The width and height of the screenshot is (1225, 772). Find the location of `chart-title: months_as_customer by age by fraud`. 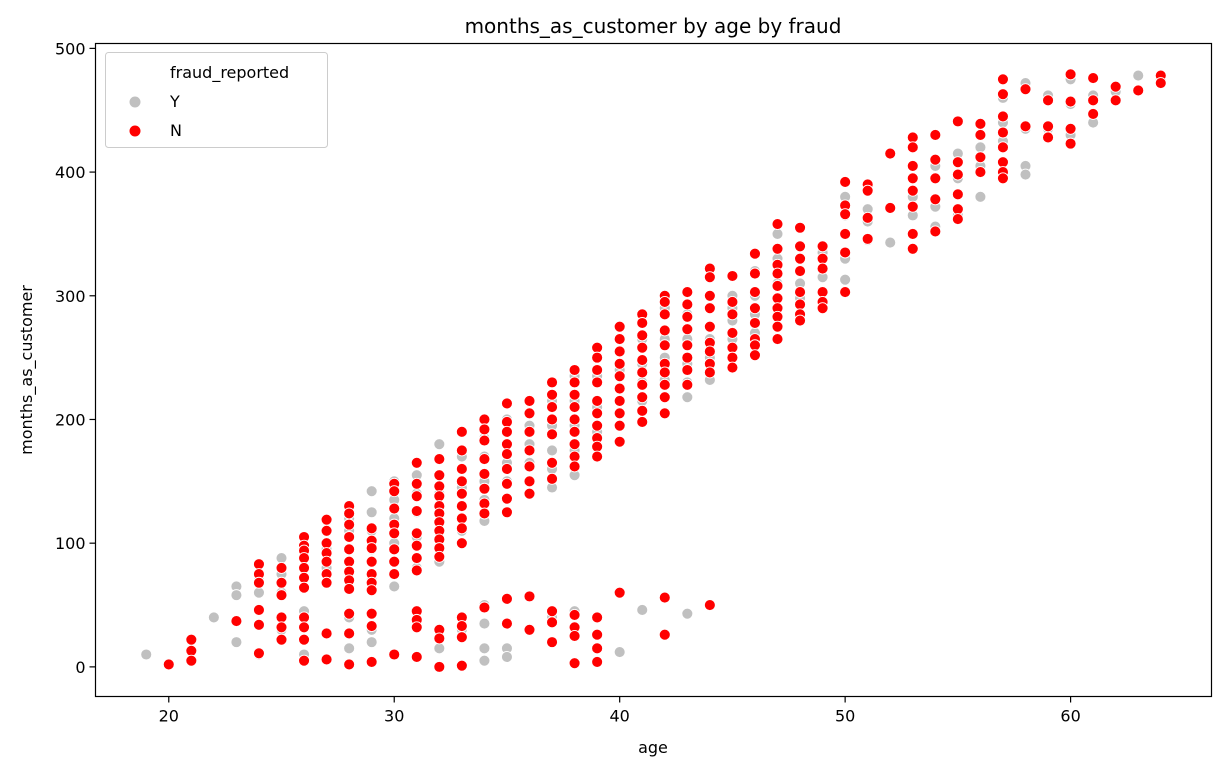

chart-title: months_as_customer by age by fraud is located at coordinates (653, 26).